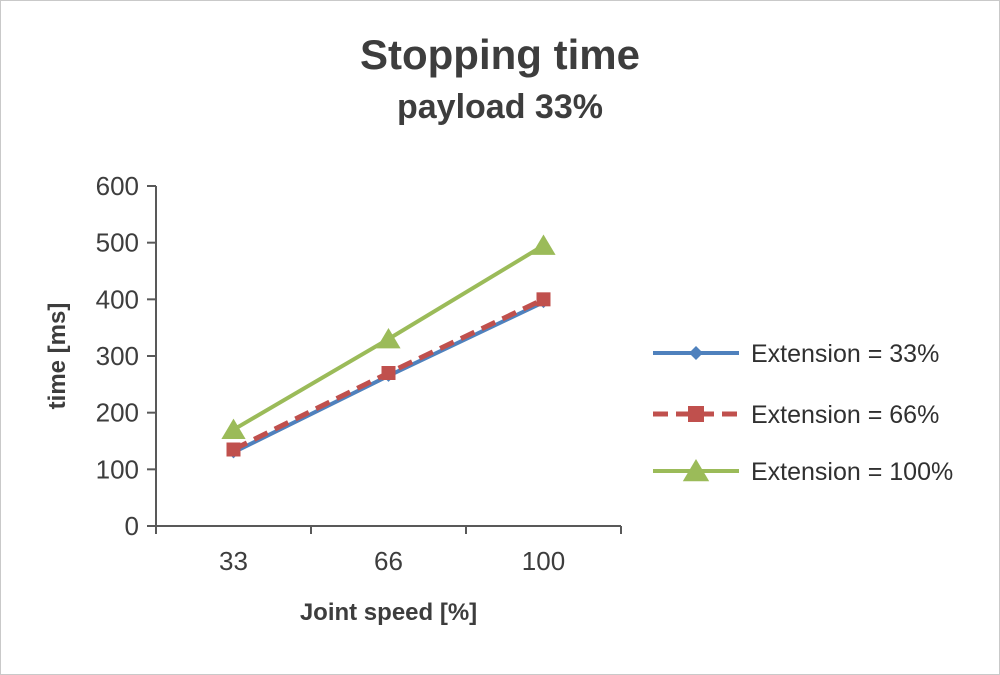 This screenshot has width=1000, height=675. I want to click on chart-subtitle: payload 33%, so click(500, 107).